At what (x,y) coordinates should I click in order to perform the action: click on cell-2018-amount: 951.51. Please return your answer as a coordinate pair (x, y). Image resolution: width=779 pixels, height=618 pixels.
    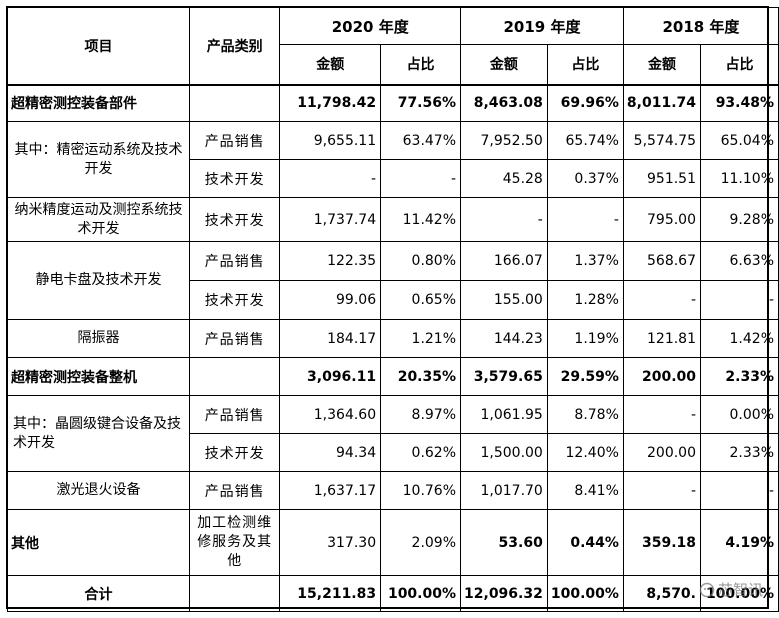
    Looking at the image, I should click on (662, 178).